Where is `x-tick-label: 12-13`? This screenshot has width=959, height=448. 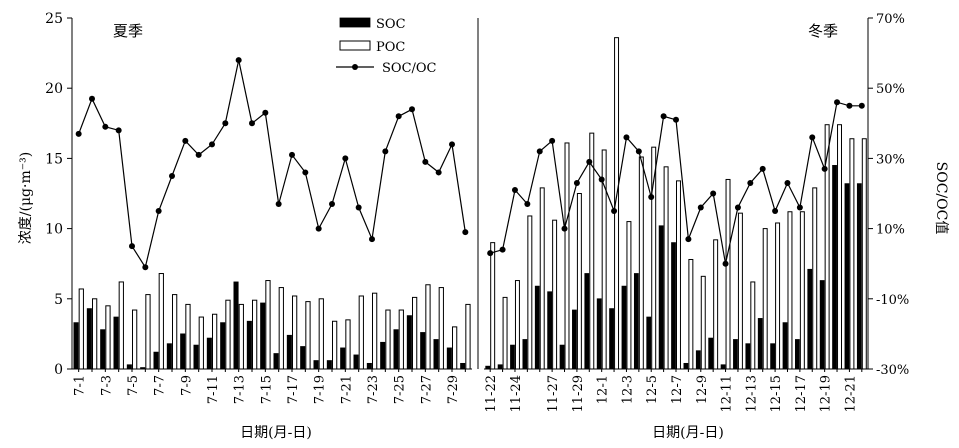
x-tick-label: 12-13 is located at coordinates (751, 393).